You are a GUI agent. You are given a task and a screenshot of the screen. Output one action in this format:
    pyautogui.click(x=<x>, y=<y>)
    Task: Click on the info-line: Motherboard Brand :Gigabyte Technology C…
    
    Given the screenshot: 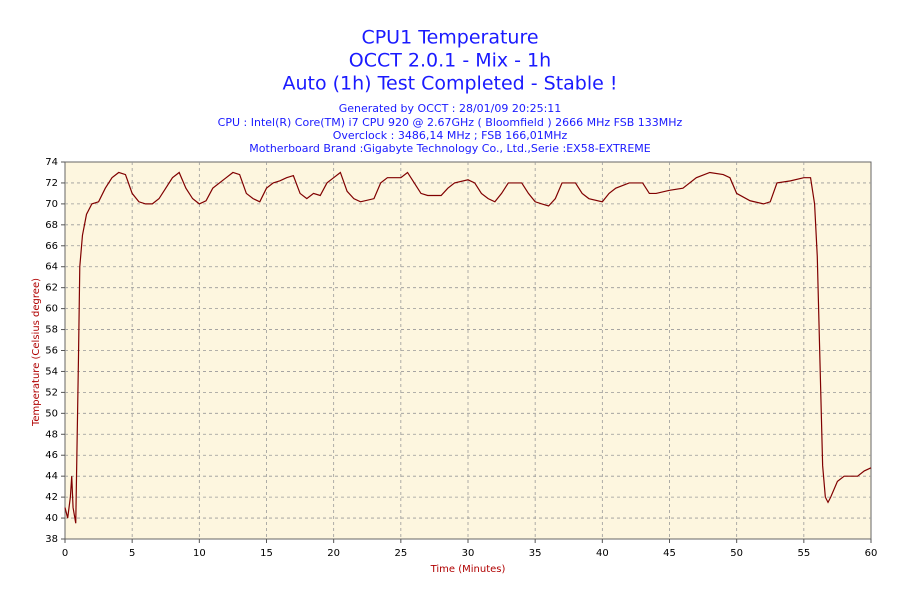 What is the action you would take?
    pyautogui.click(x=449, y=148)
    